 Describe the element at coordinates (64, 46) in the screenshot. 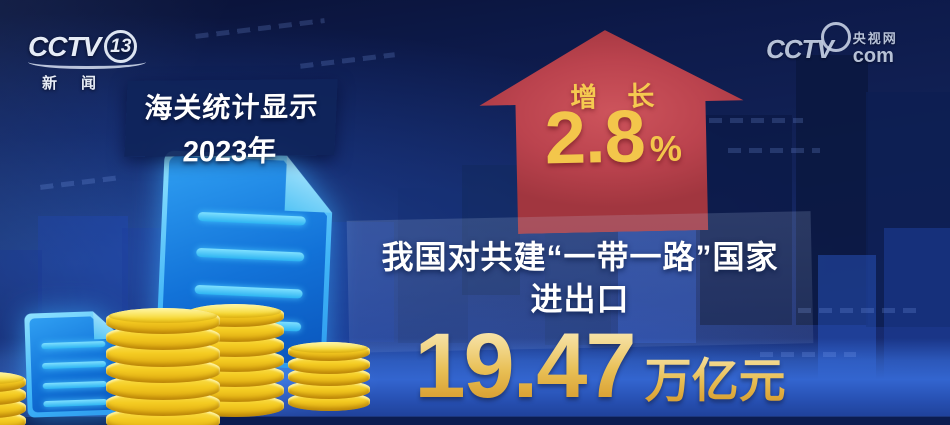

I see `cctv-brand-text: CCTV` at that location.